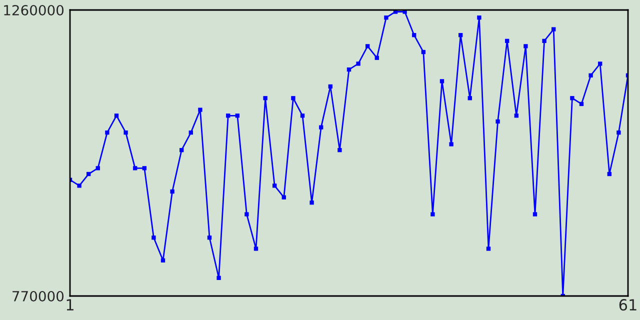 The width and height of the screenshot is (640, 320). What do you see at coordinates (34, 10) in the screenshot?
I see `y-tick-label: 1260000` at bounding box center [34, 10].